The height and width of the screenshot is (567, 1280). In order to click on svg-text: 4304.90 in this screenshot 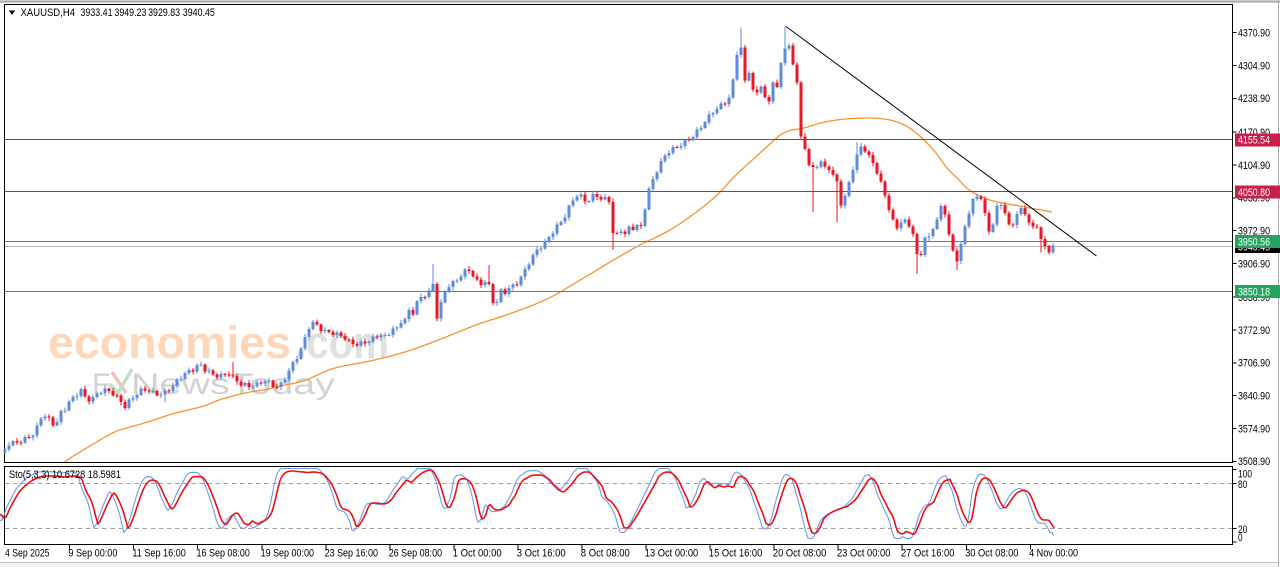, I will do `click(1254, 66)`.